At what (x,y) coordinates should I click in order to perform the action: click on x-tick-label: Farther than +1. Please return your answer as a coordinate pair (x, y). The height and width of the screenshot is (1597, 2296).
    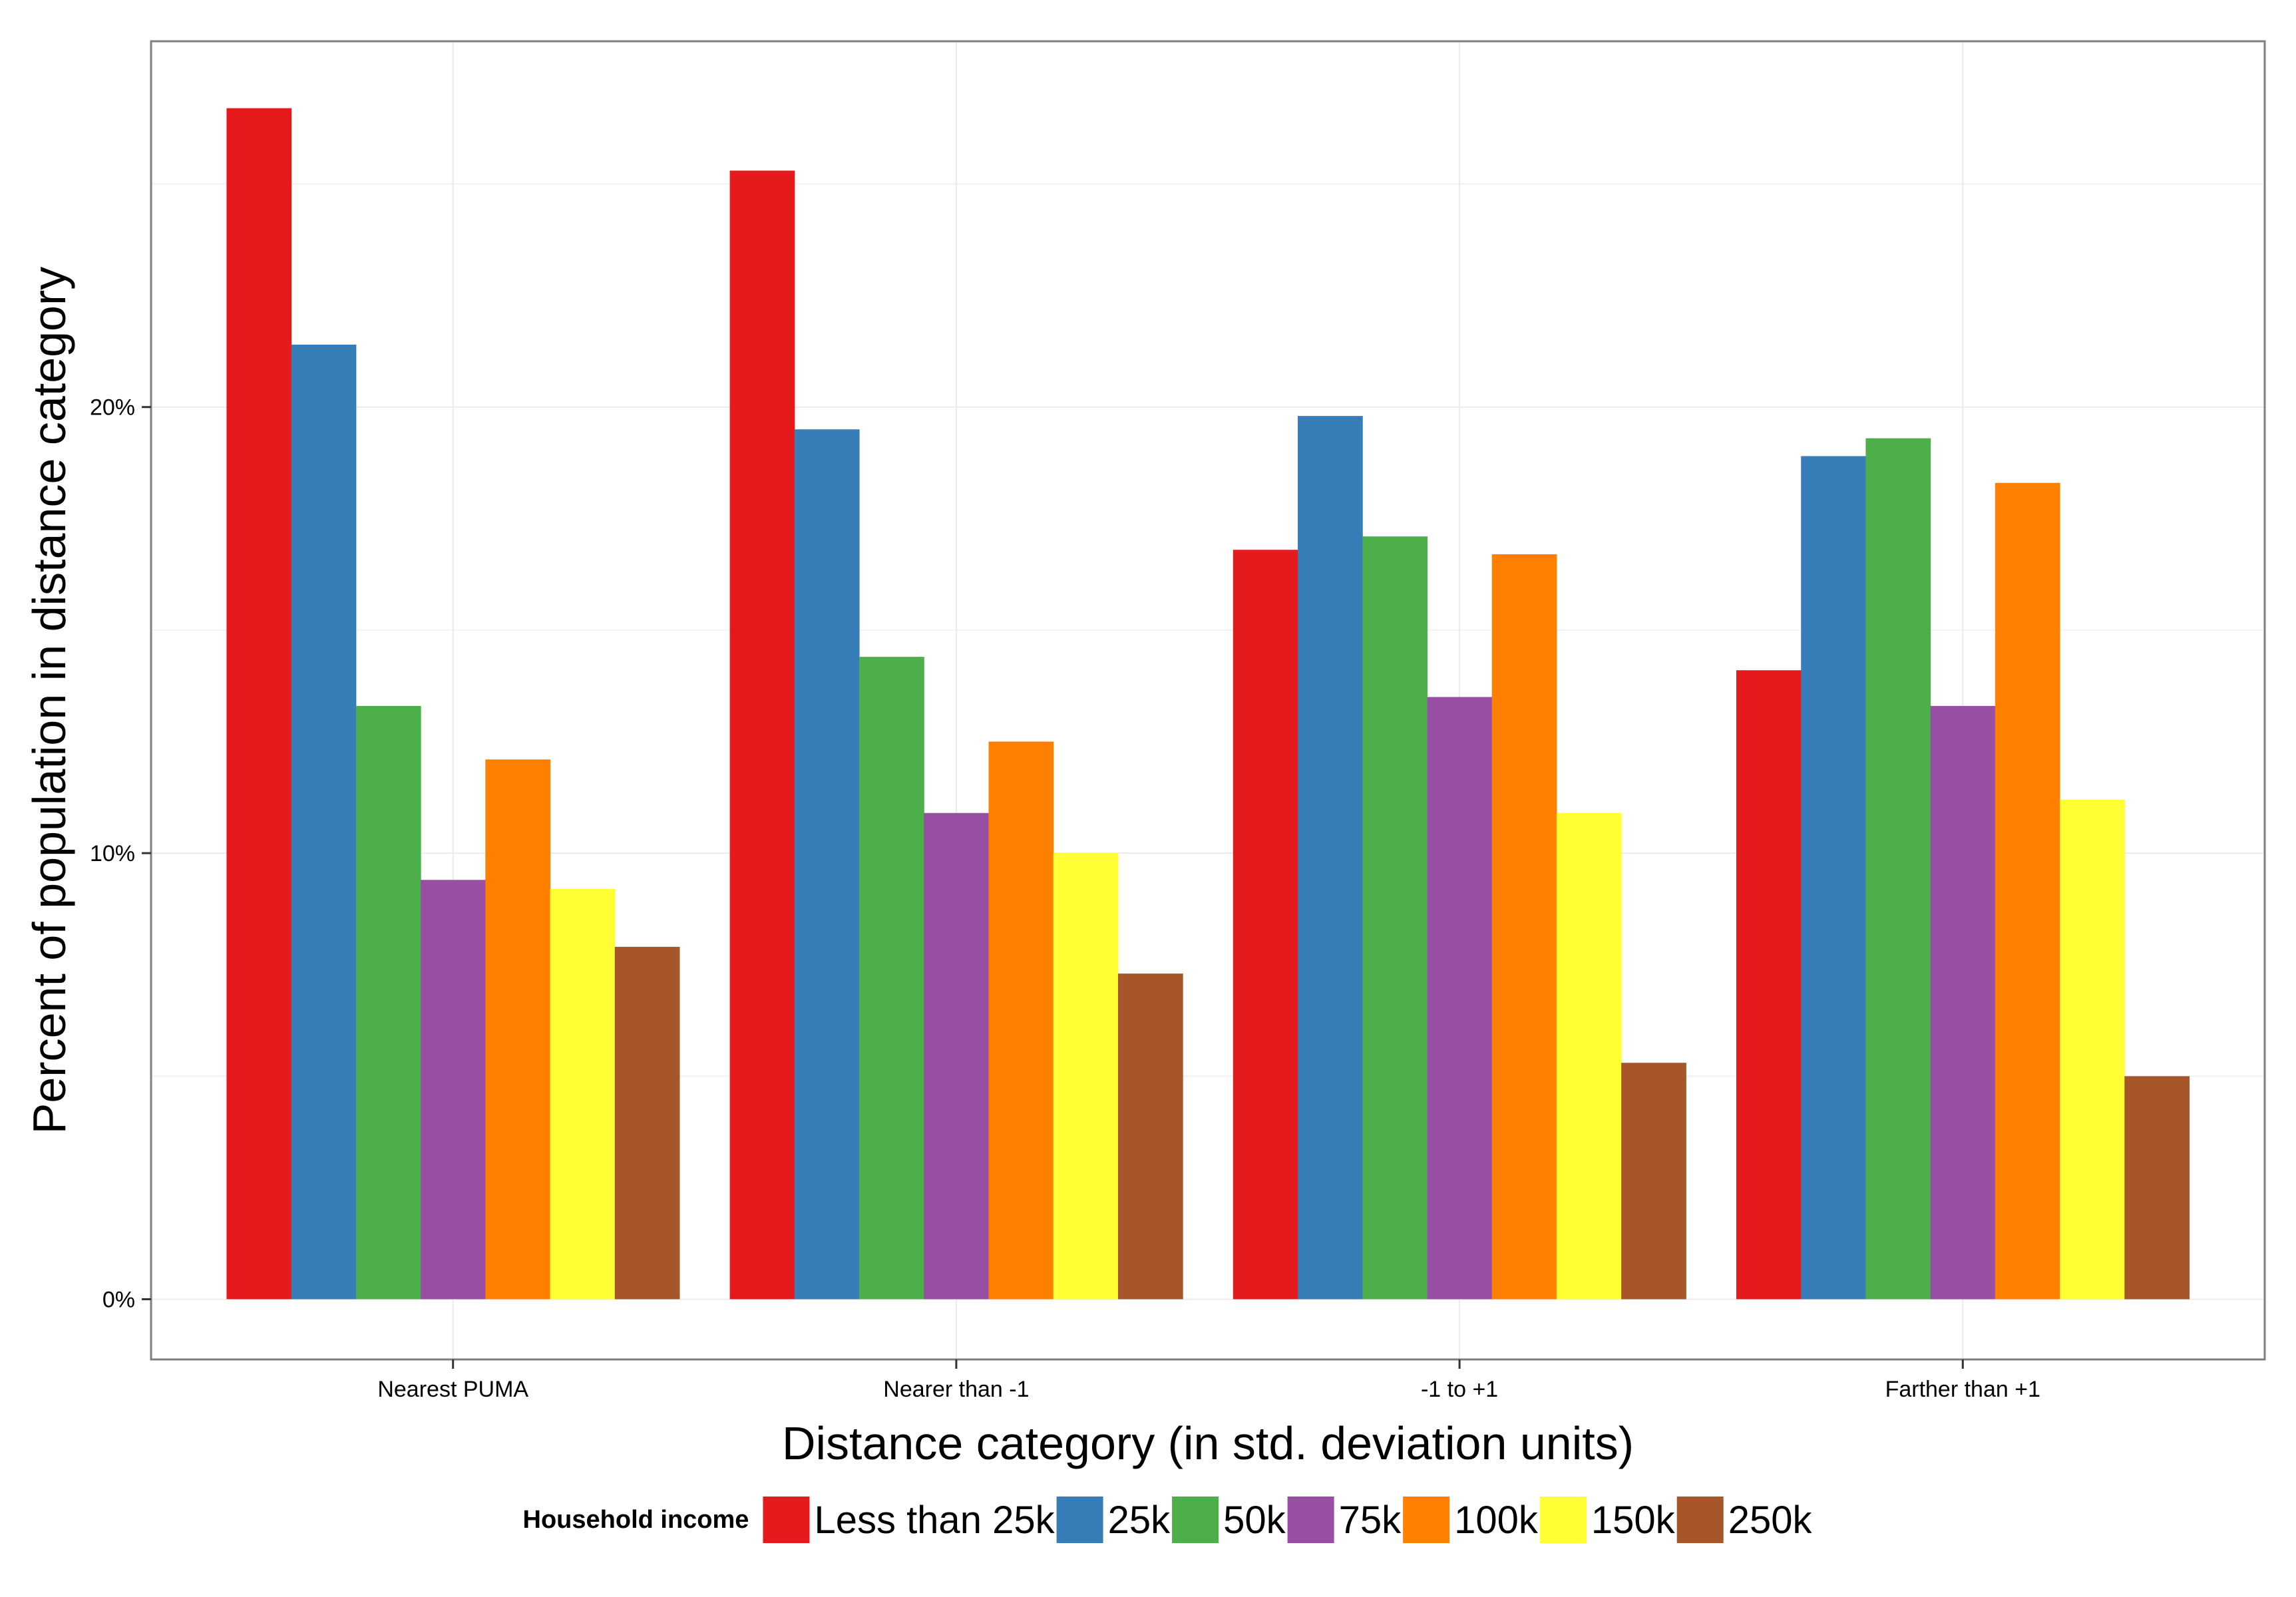
    Looking at the image, I should click on (1962, 1389).